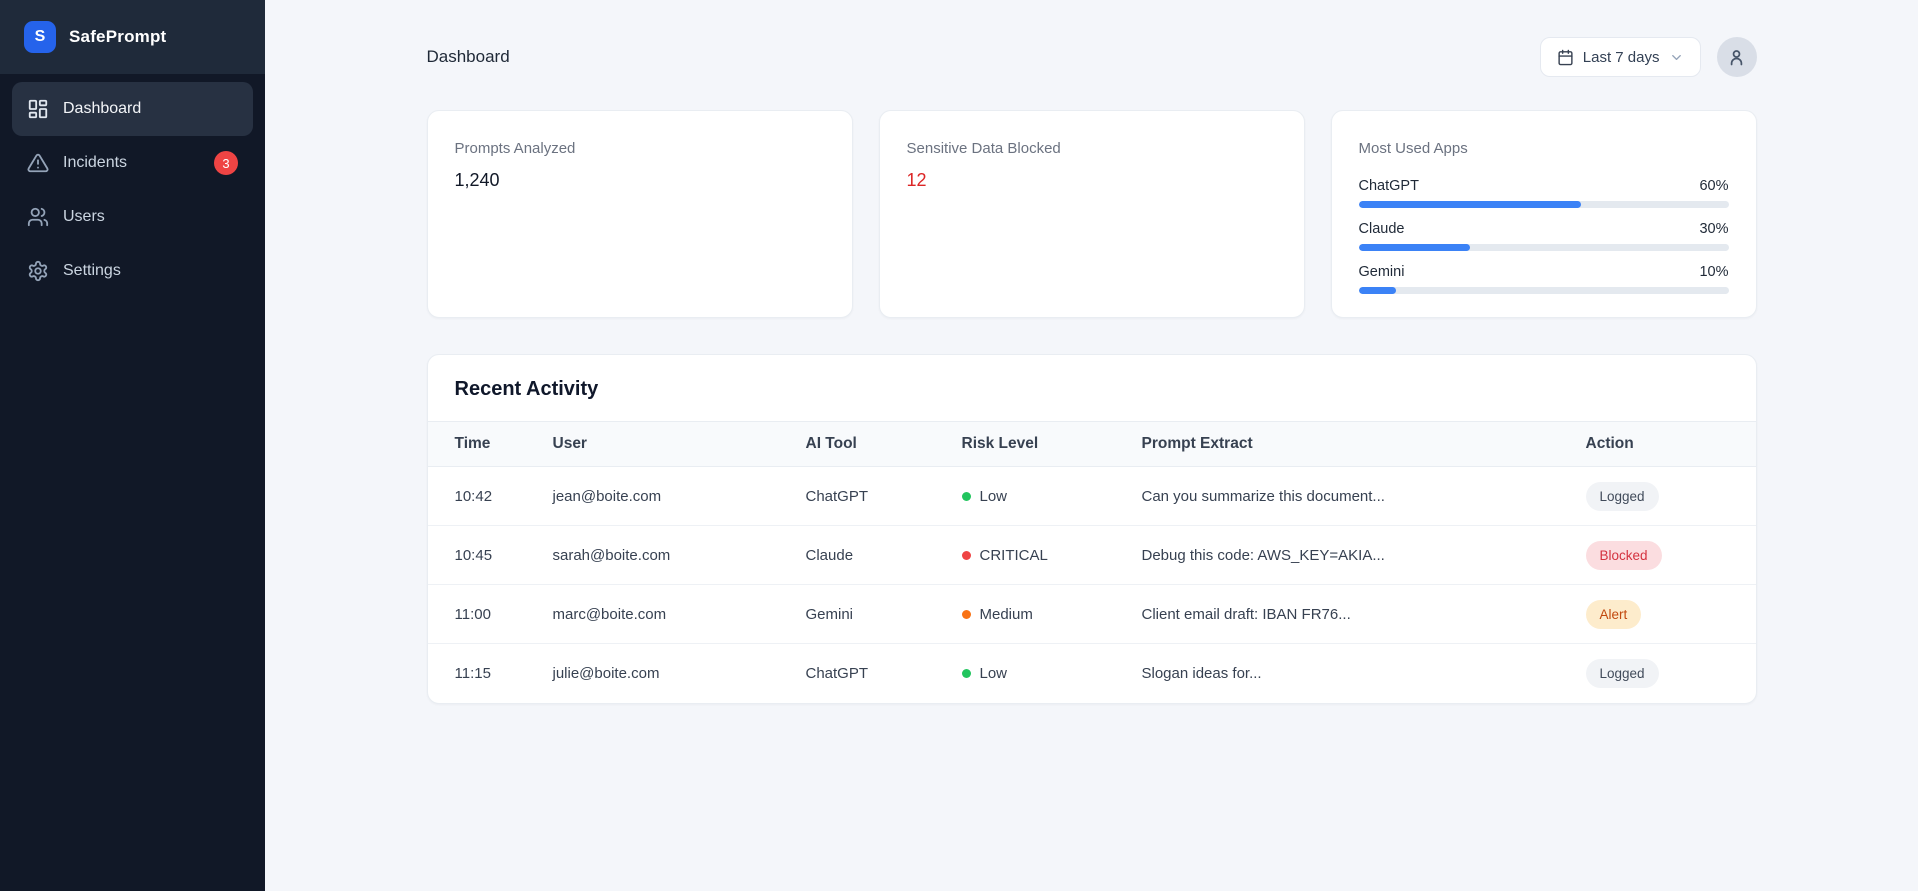 The image size is (1918, 891). What do you see at coordinates (983, 148) in the screenshot?
I see `stat-title: Sensitive Data Blocked` at bounding box center [983, 148].